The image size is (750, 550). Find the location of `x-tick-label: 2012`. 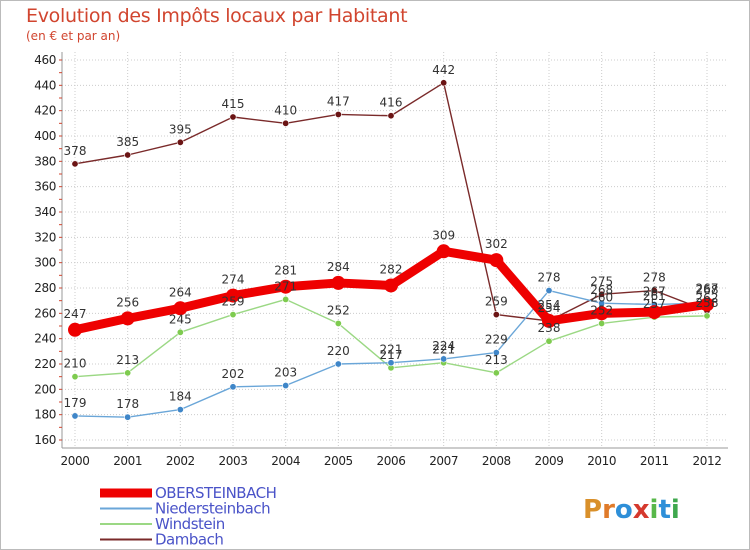

x-tick-label: 2012 is located at coordinates (707, 461).